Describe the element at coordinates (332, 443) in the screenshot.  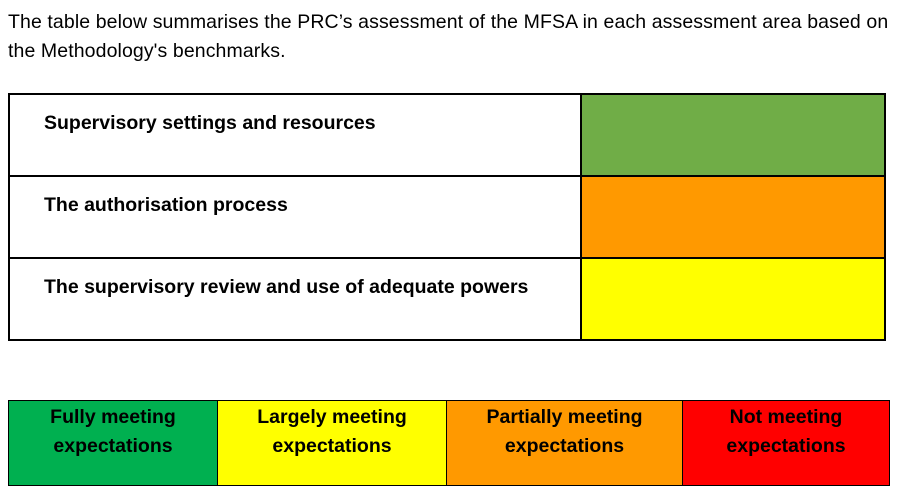
I see `legend-largely-meeting: Largely meeting expectations` at that location.